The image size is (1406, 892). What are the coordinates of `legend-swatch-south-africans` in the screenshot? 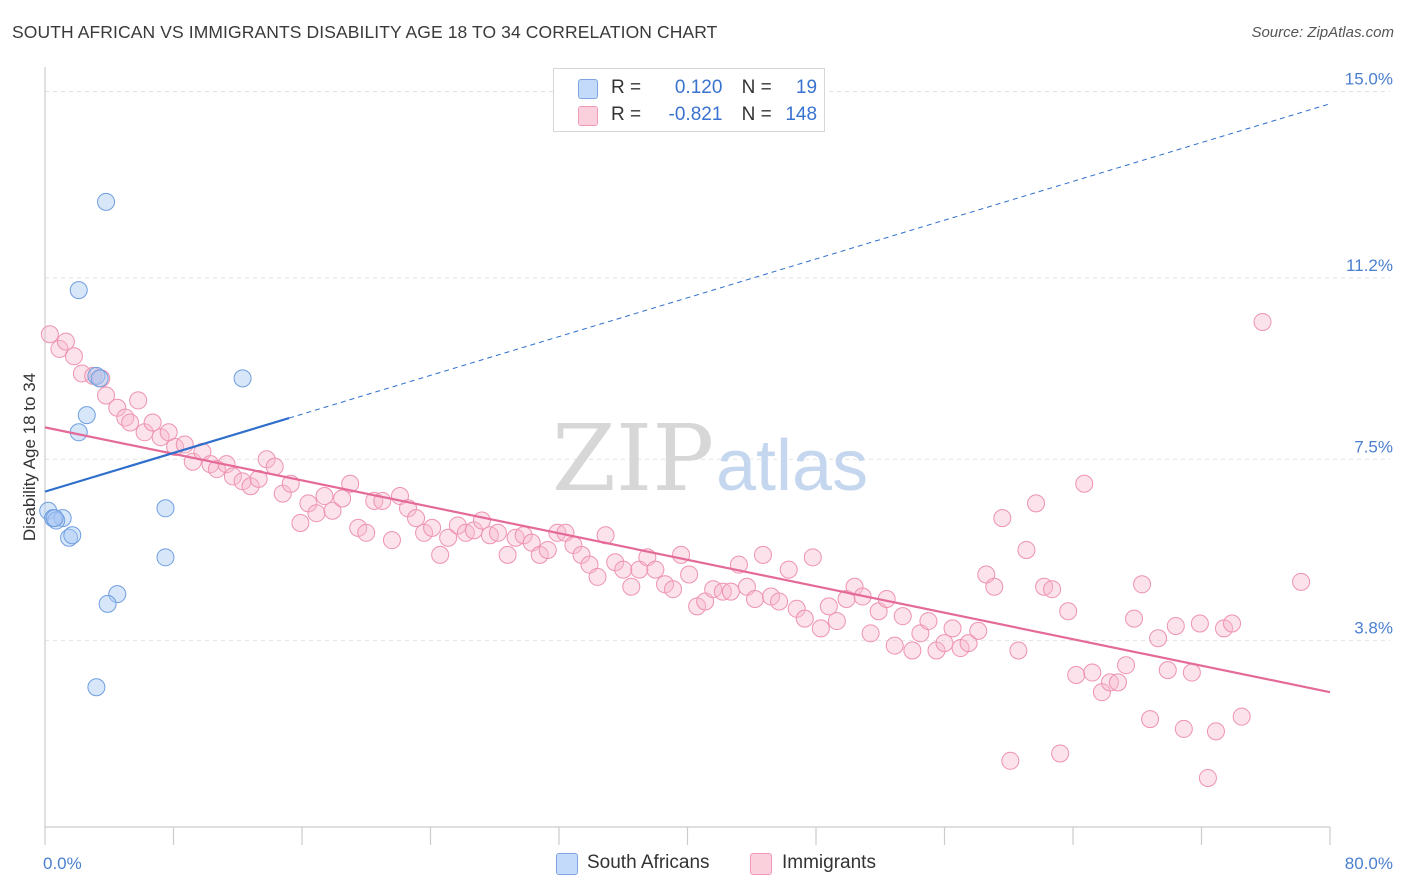 It's located at (567, 864).